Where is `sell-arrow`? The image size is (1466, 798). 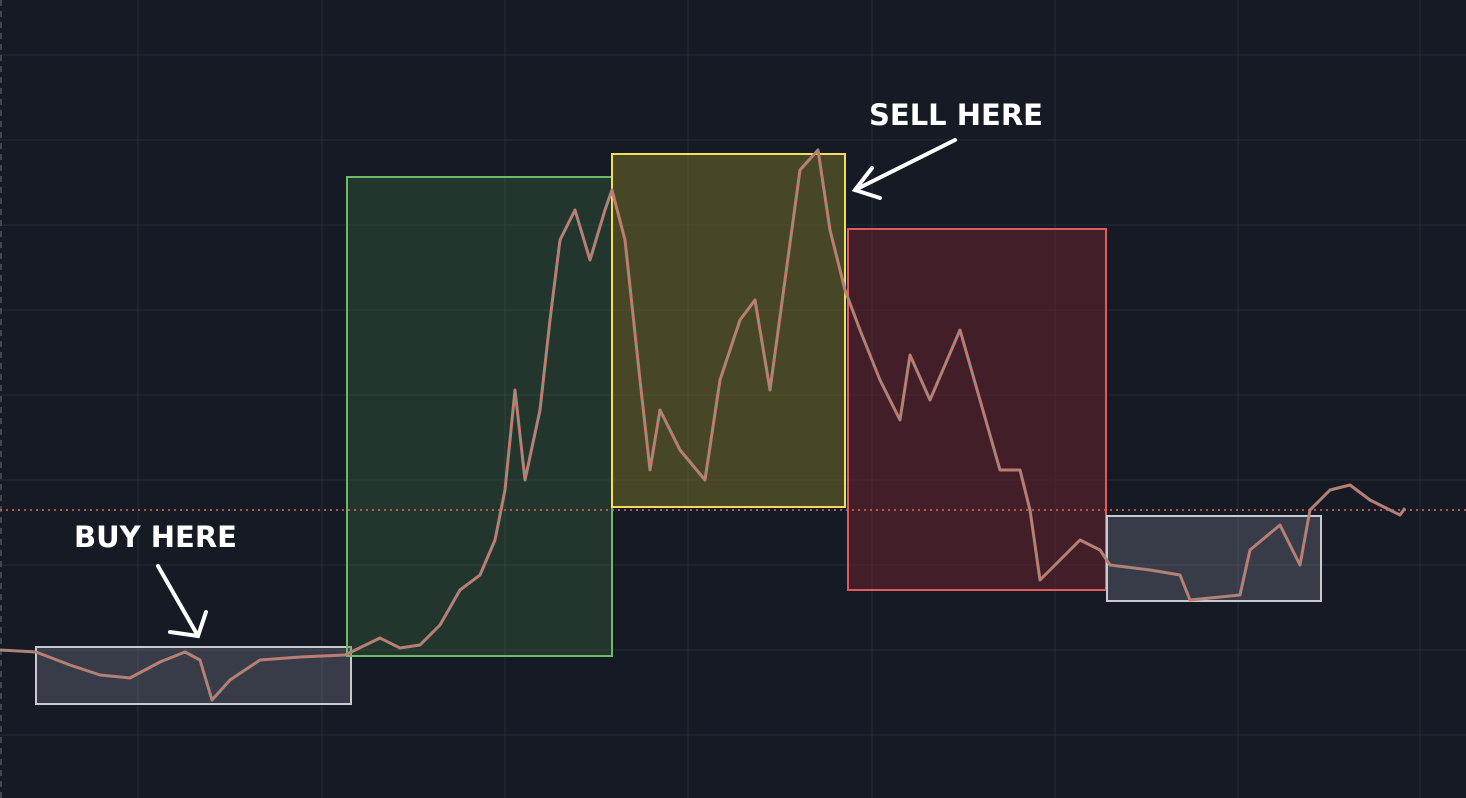 sell-arrow is located at coordinates (904, 169).